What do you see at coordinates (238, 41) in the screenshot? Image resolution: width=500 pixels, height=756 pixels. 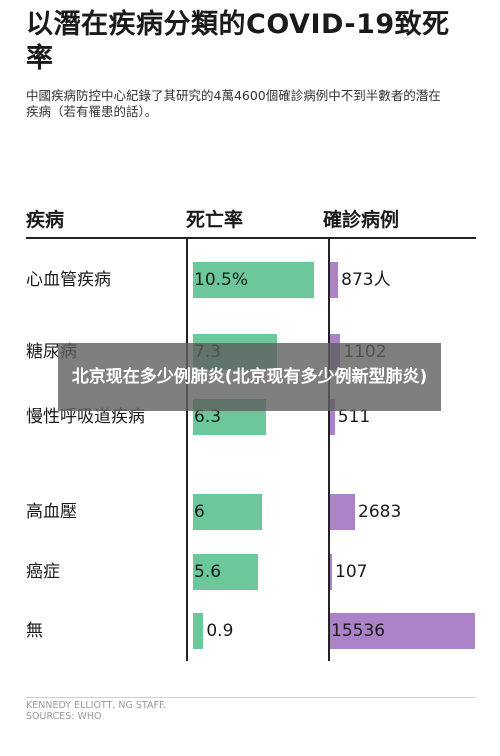 I see `chart-title: 以潛在疾病分類的COVID-19致死率` at bounding box center [238, 41].